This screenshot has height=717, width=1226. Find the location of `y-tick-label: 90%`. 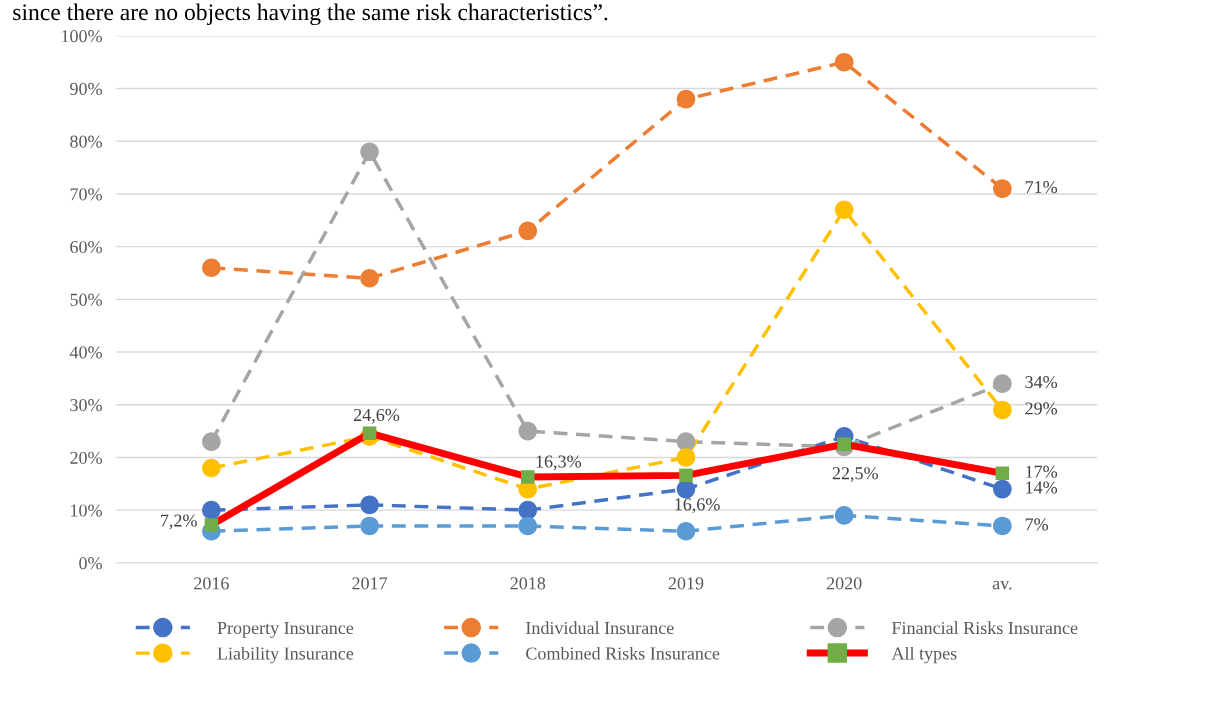

y-tick-label: 90% is located at coordinates (86, 89).